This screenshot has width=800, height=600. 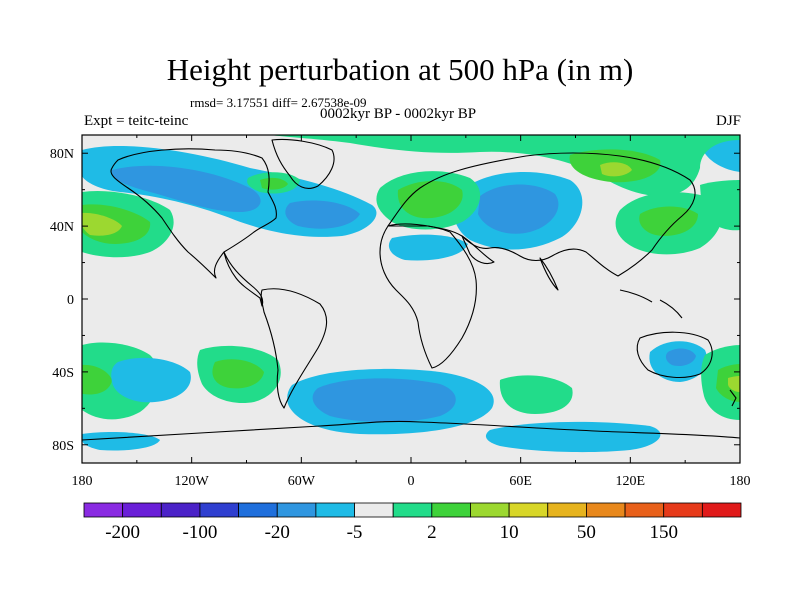 I want to click on season-label: DJF, so click(x=728, y=121).